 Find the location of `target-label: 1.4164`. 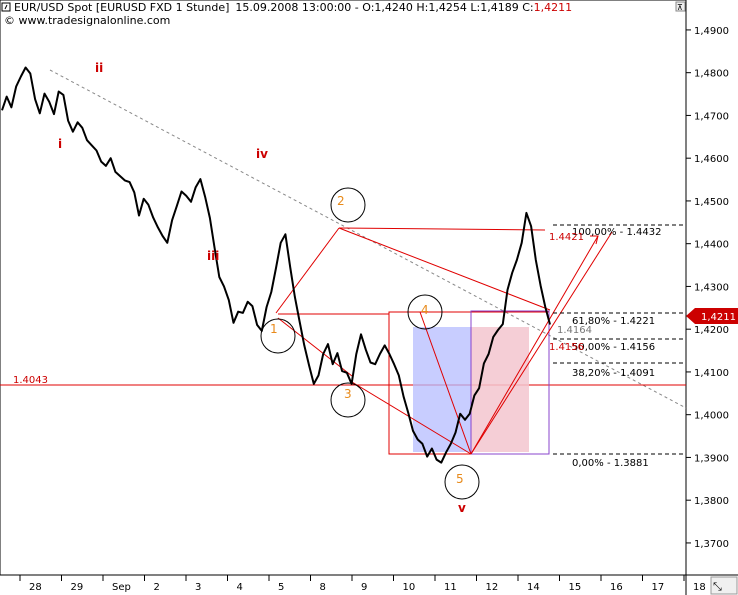

target-label: 1.4164 is located at coordinates (574, 330).